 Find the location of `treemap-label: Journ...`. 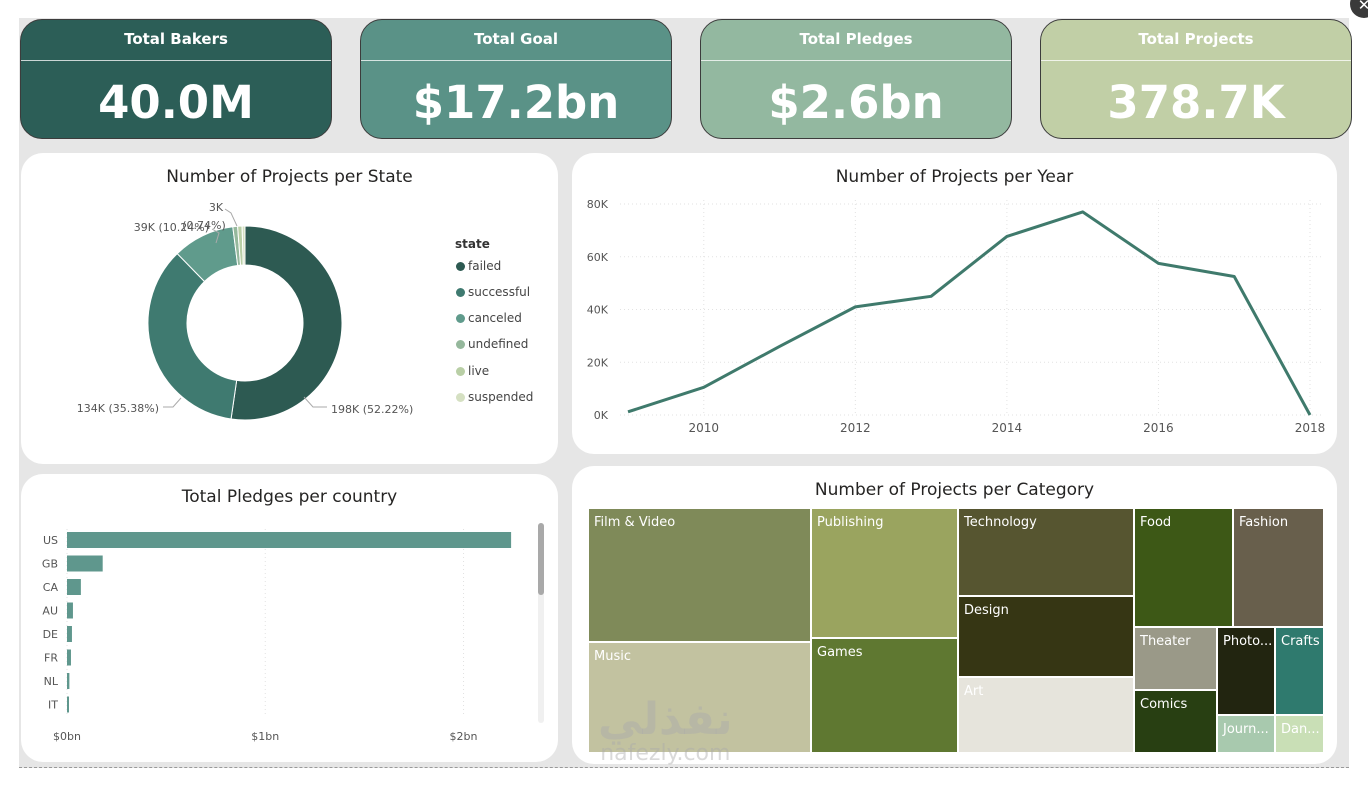

treemap-label: Journ... is located at coordinates (1246, 729).